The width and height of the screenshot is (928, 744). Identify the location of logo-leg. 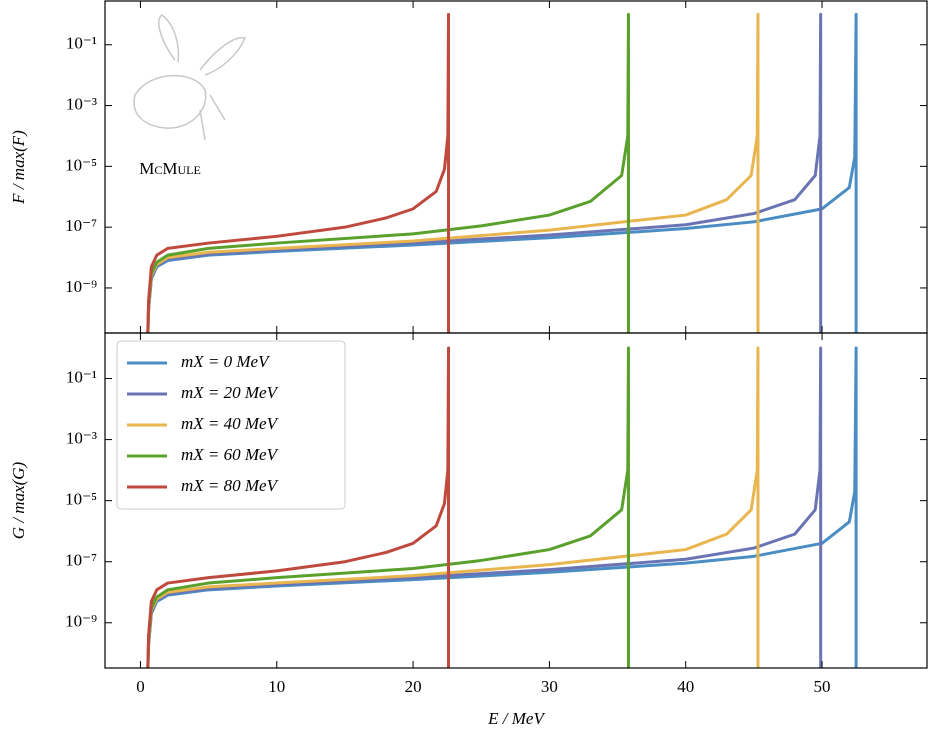
(212, 117).